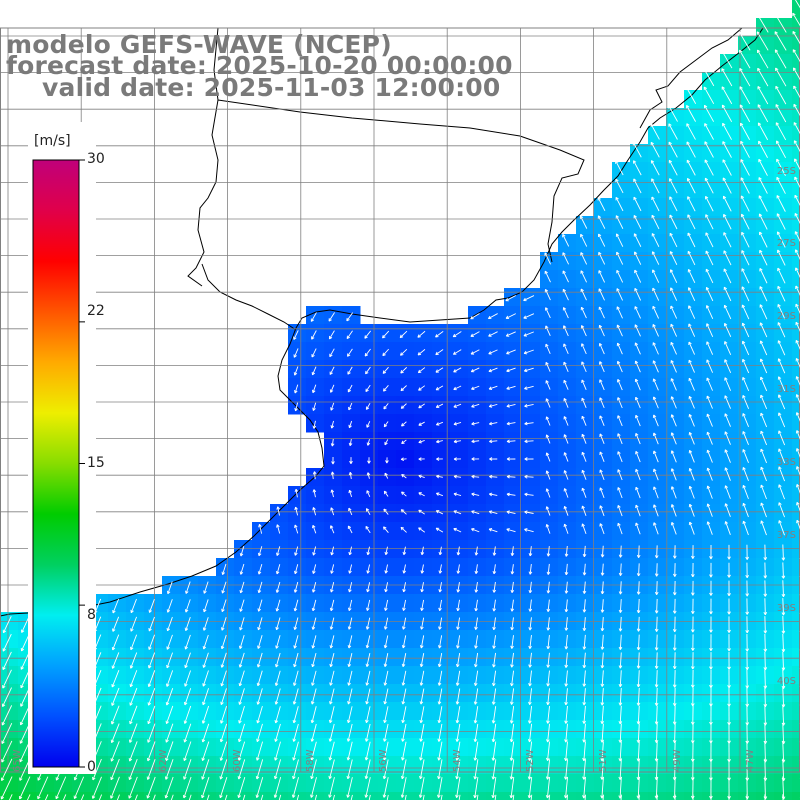  What do you see at coordinates (17, 760) in the screenshot?
I see `lon-label: 65W` at bounding box center [17, 760].